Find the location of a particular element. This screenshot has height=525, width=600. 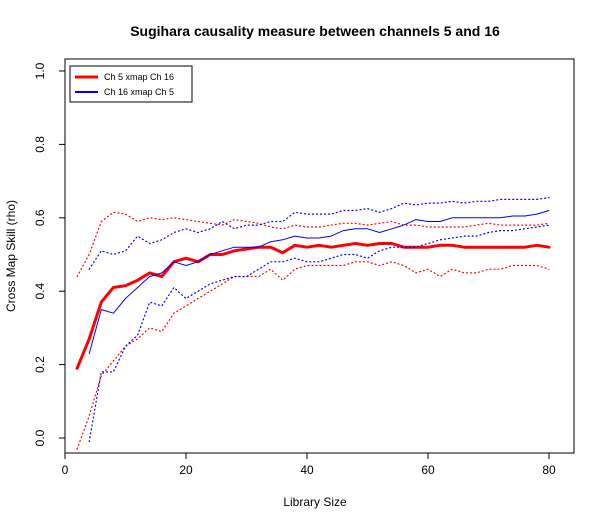

y-tick-label-1: 0.2 is located at coordinates (40, 364).